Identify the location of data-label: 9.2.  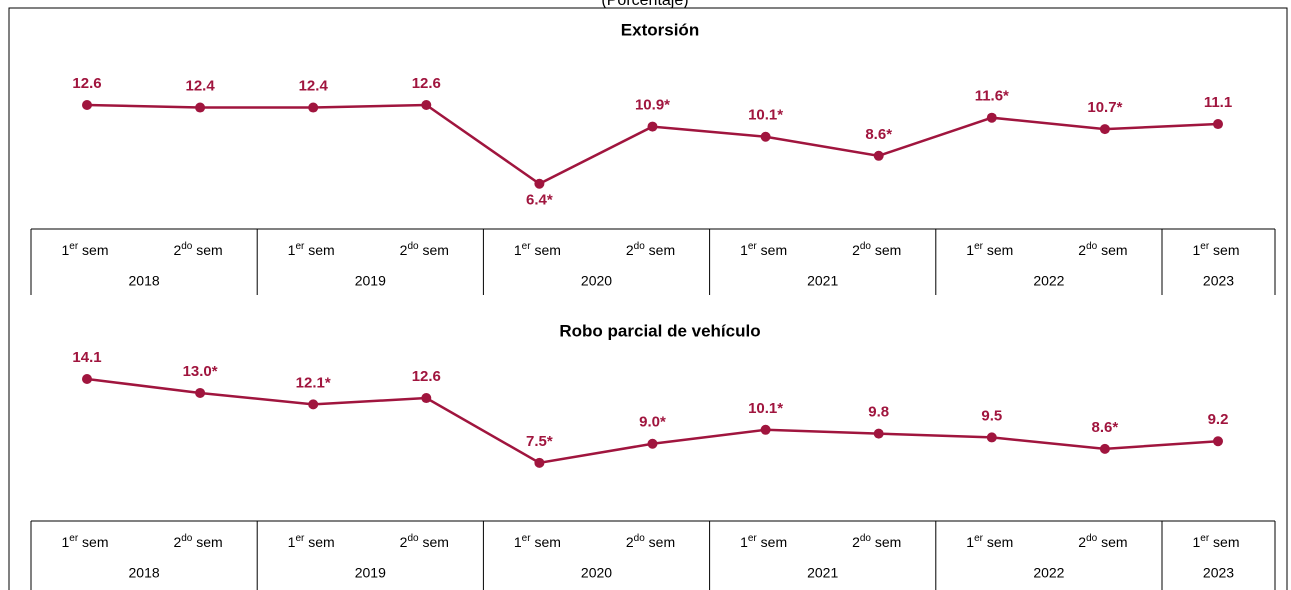
(1218, 419).